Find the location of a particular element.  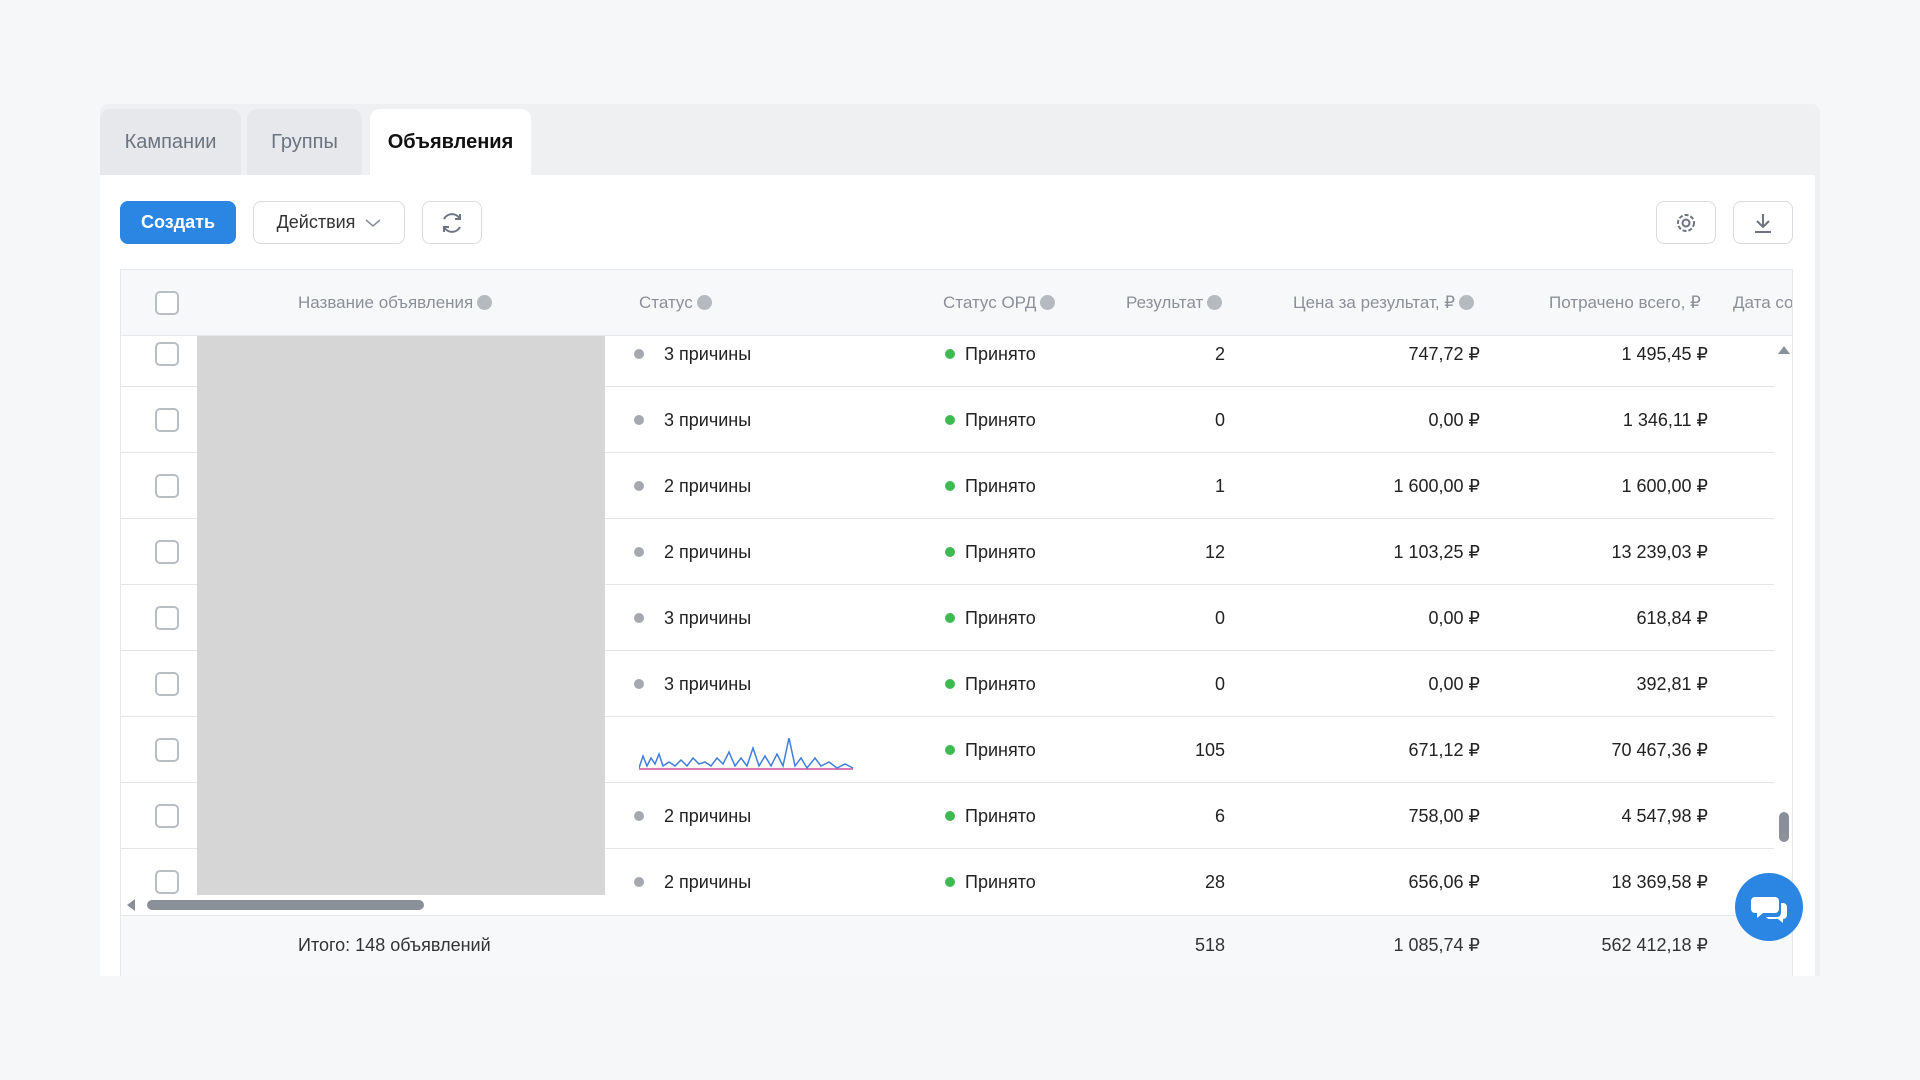

refresh-button is located at coordinates (452, 222).